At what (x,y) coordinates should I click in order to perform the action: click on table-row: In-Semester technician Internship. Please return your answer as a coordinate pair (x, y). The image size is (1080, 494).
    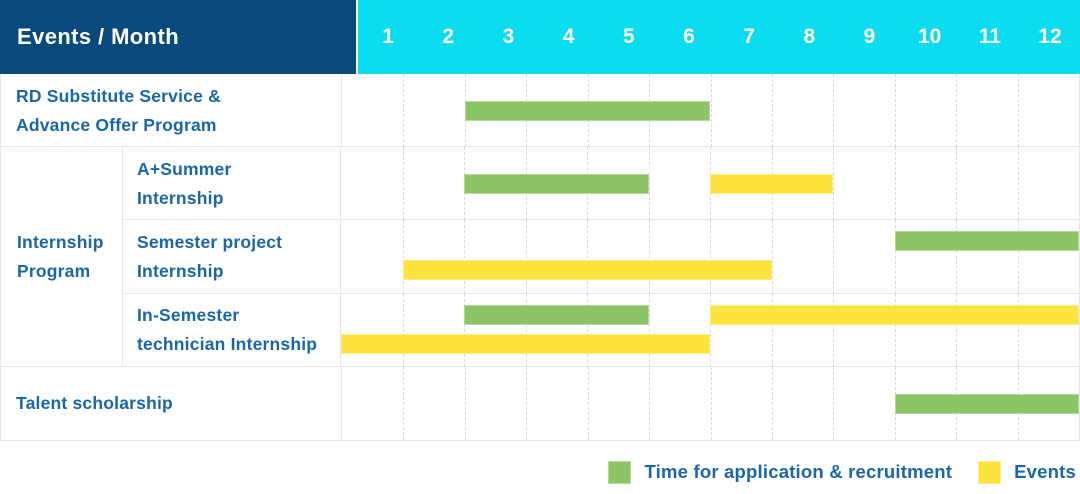
    Looking at the image, I should click on (601, 330).